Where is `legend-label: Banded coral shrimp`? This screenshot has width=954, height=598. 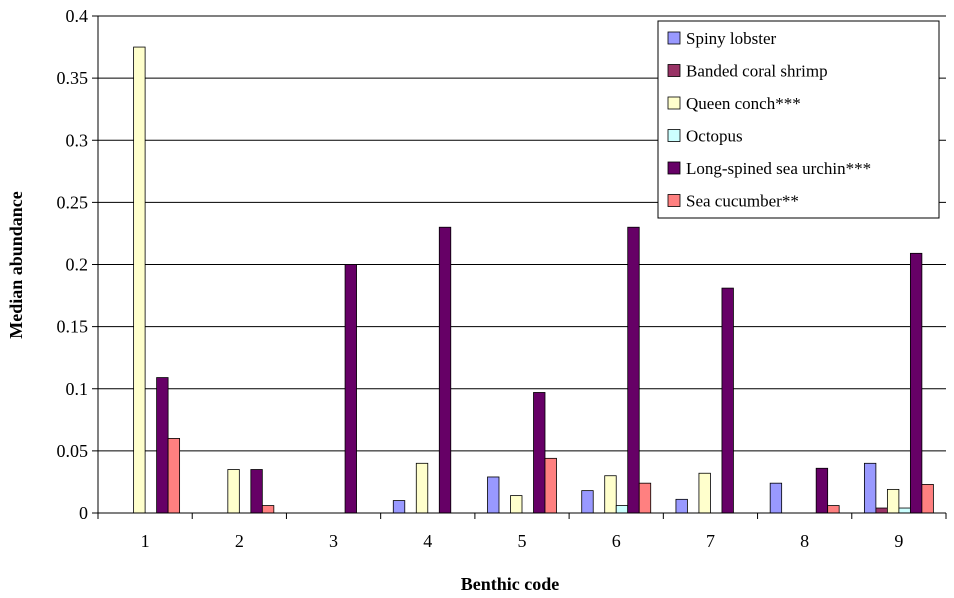
legend-label: Banded coral shrimp is located at coordinates (757, 71).